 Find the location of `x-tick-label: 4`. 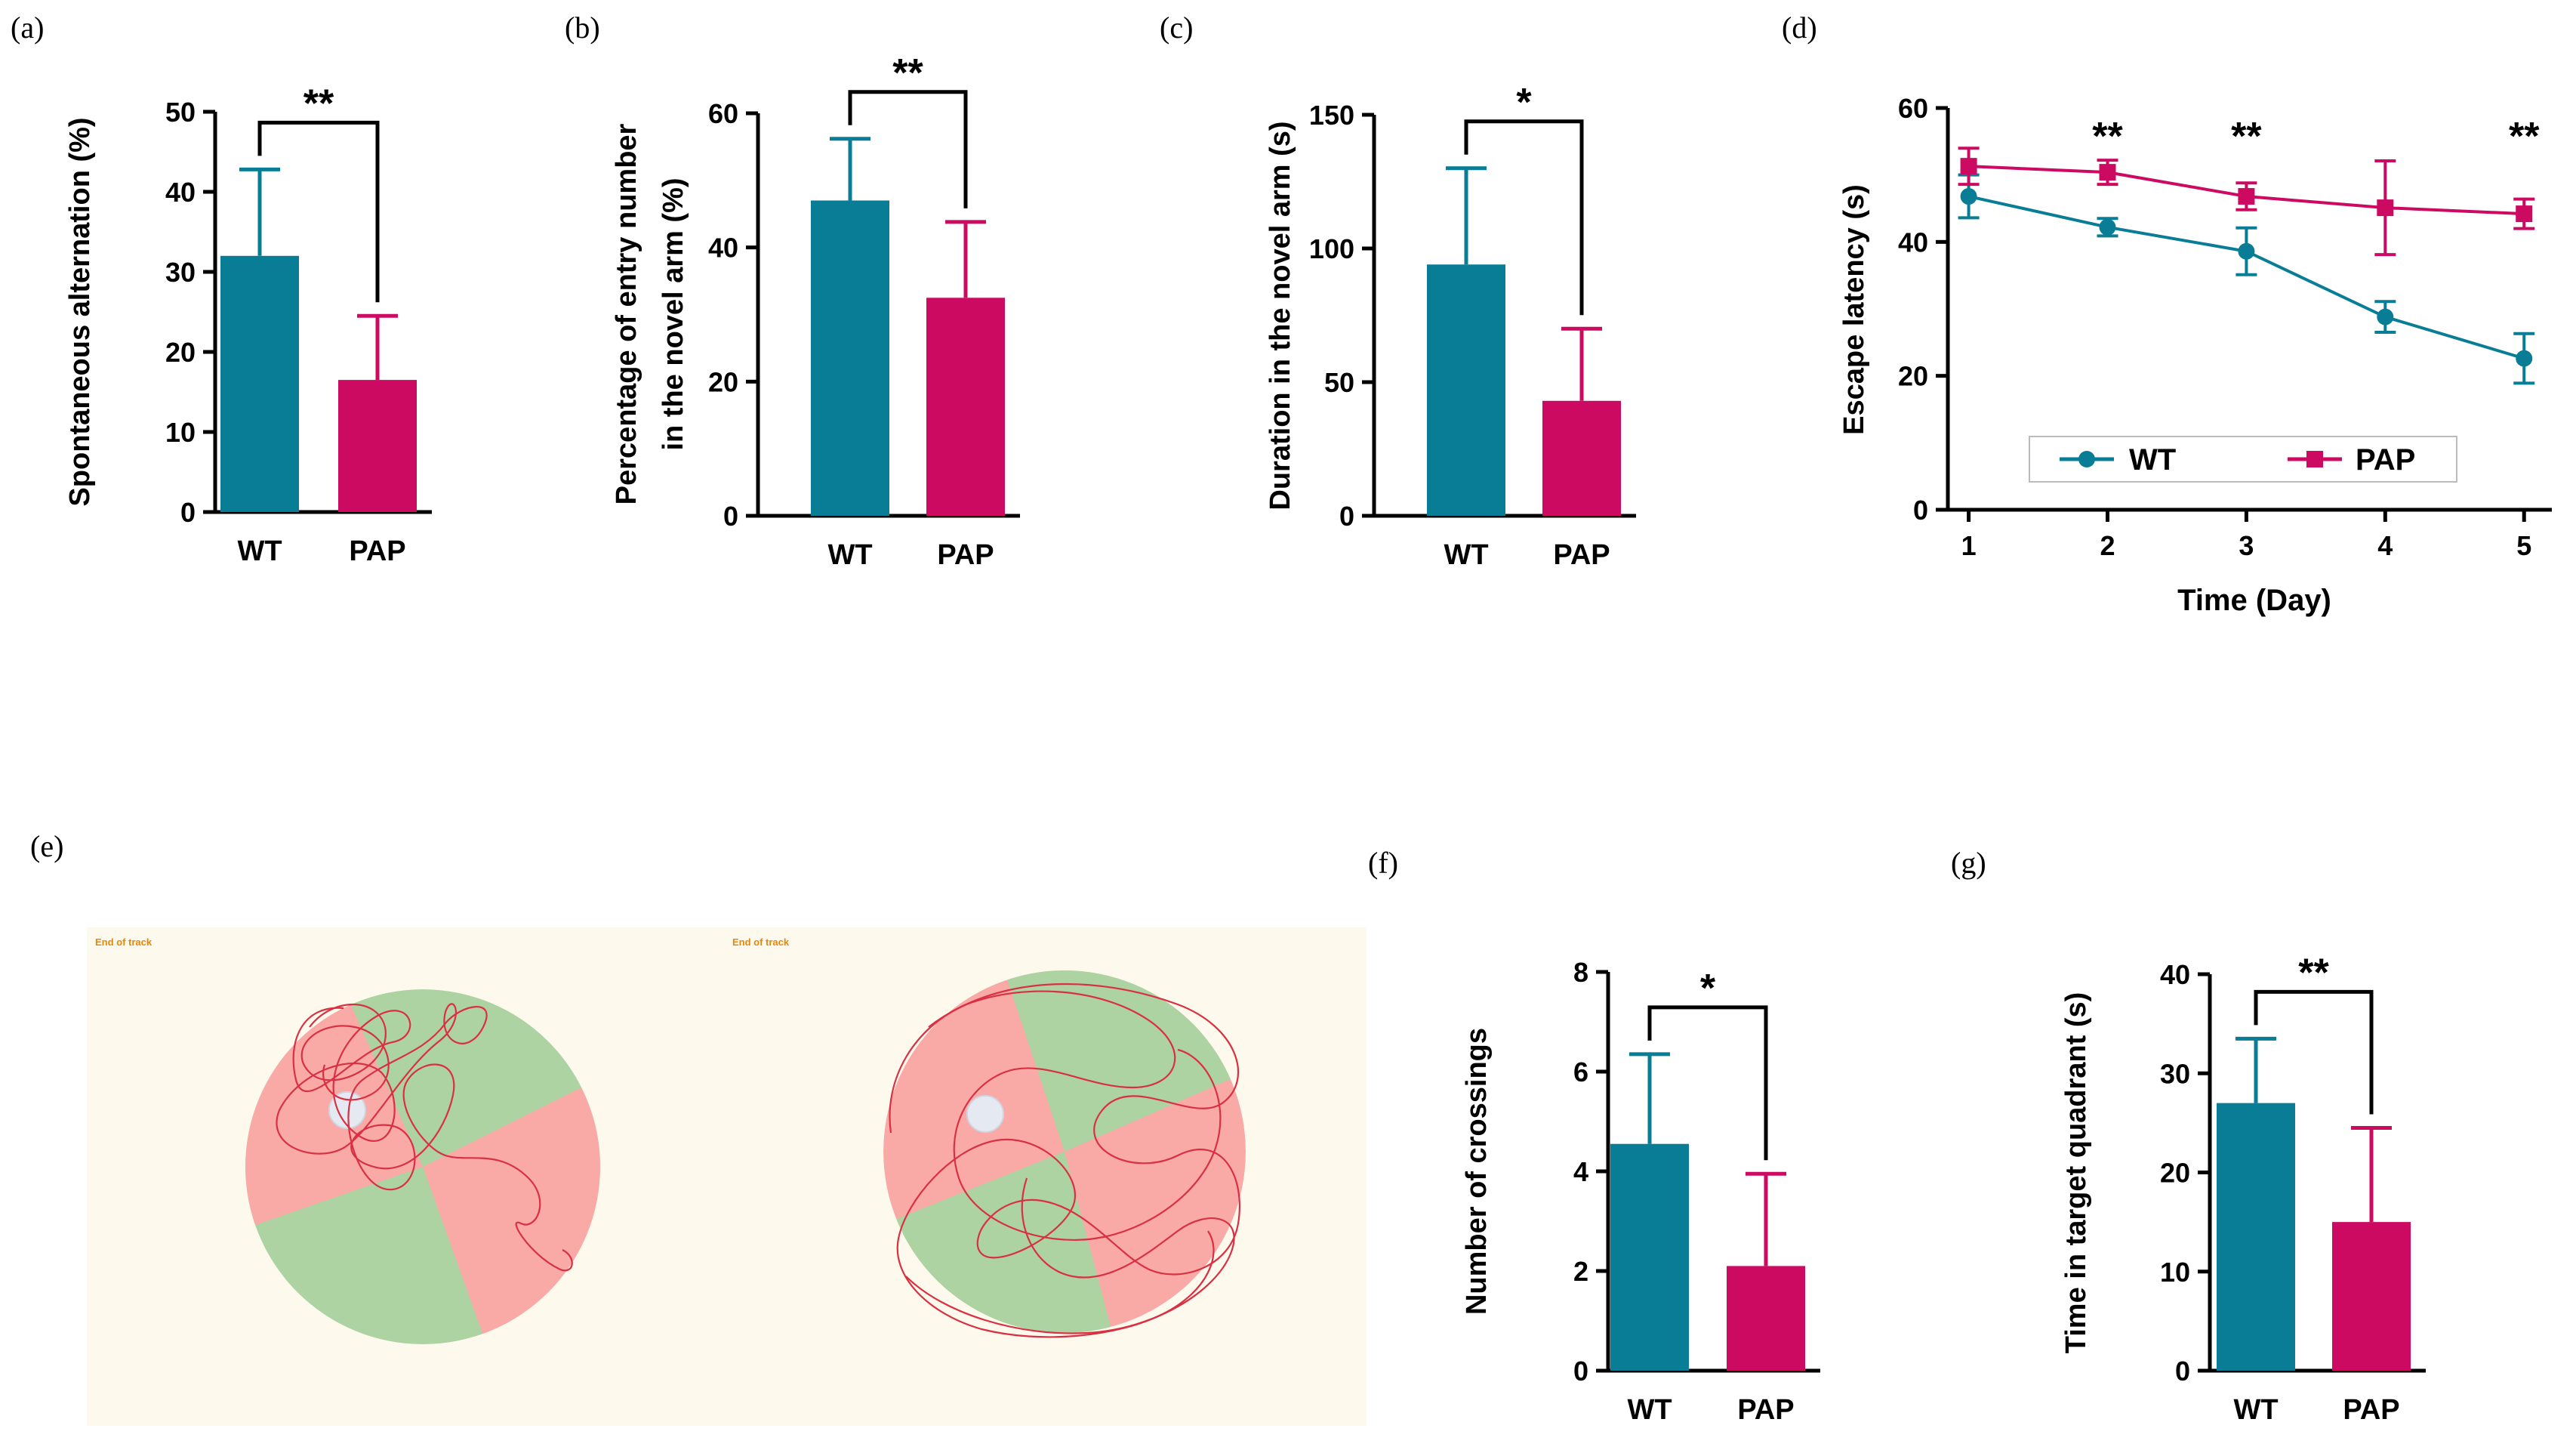

x-tick-label: 4 is located at coordinates (2385, 545).